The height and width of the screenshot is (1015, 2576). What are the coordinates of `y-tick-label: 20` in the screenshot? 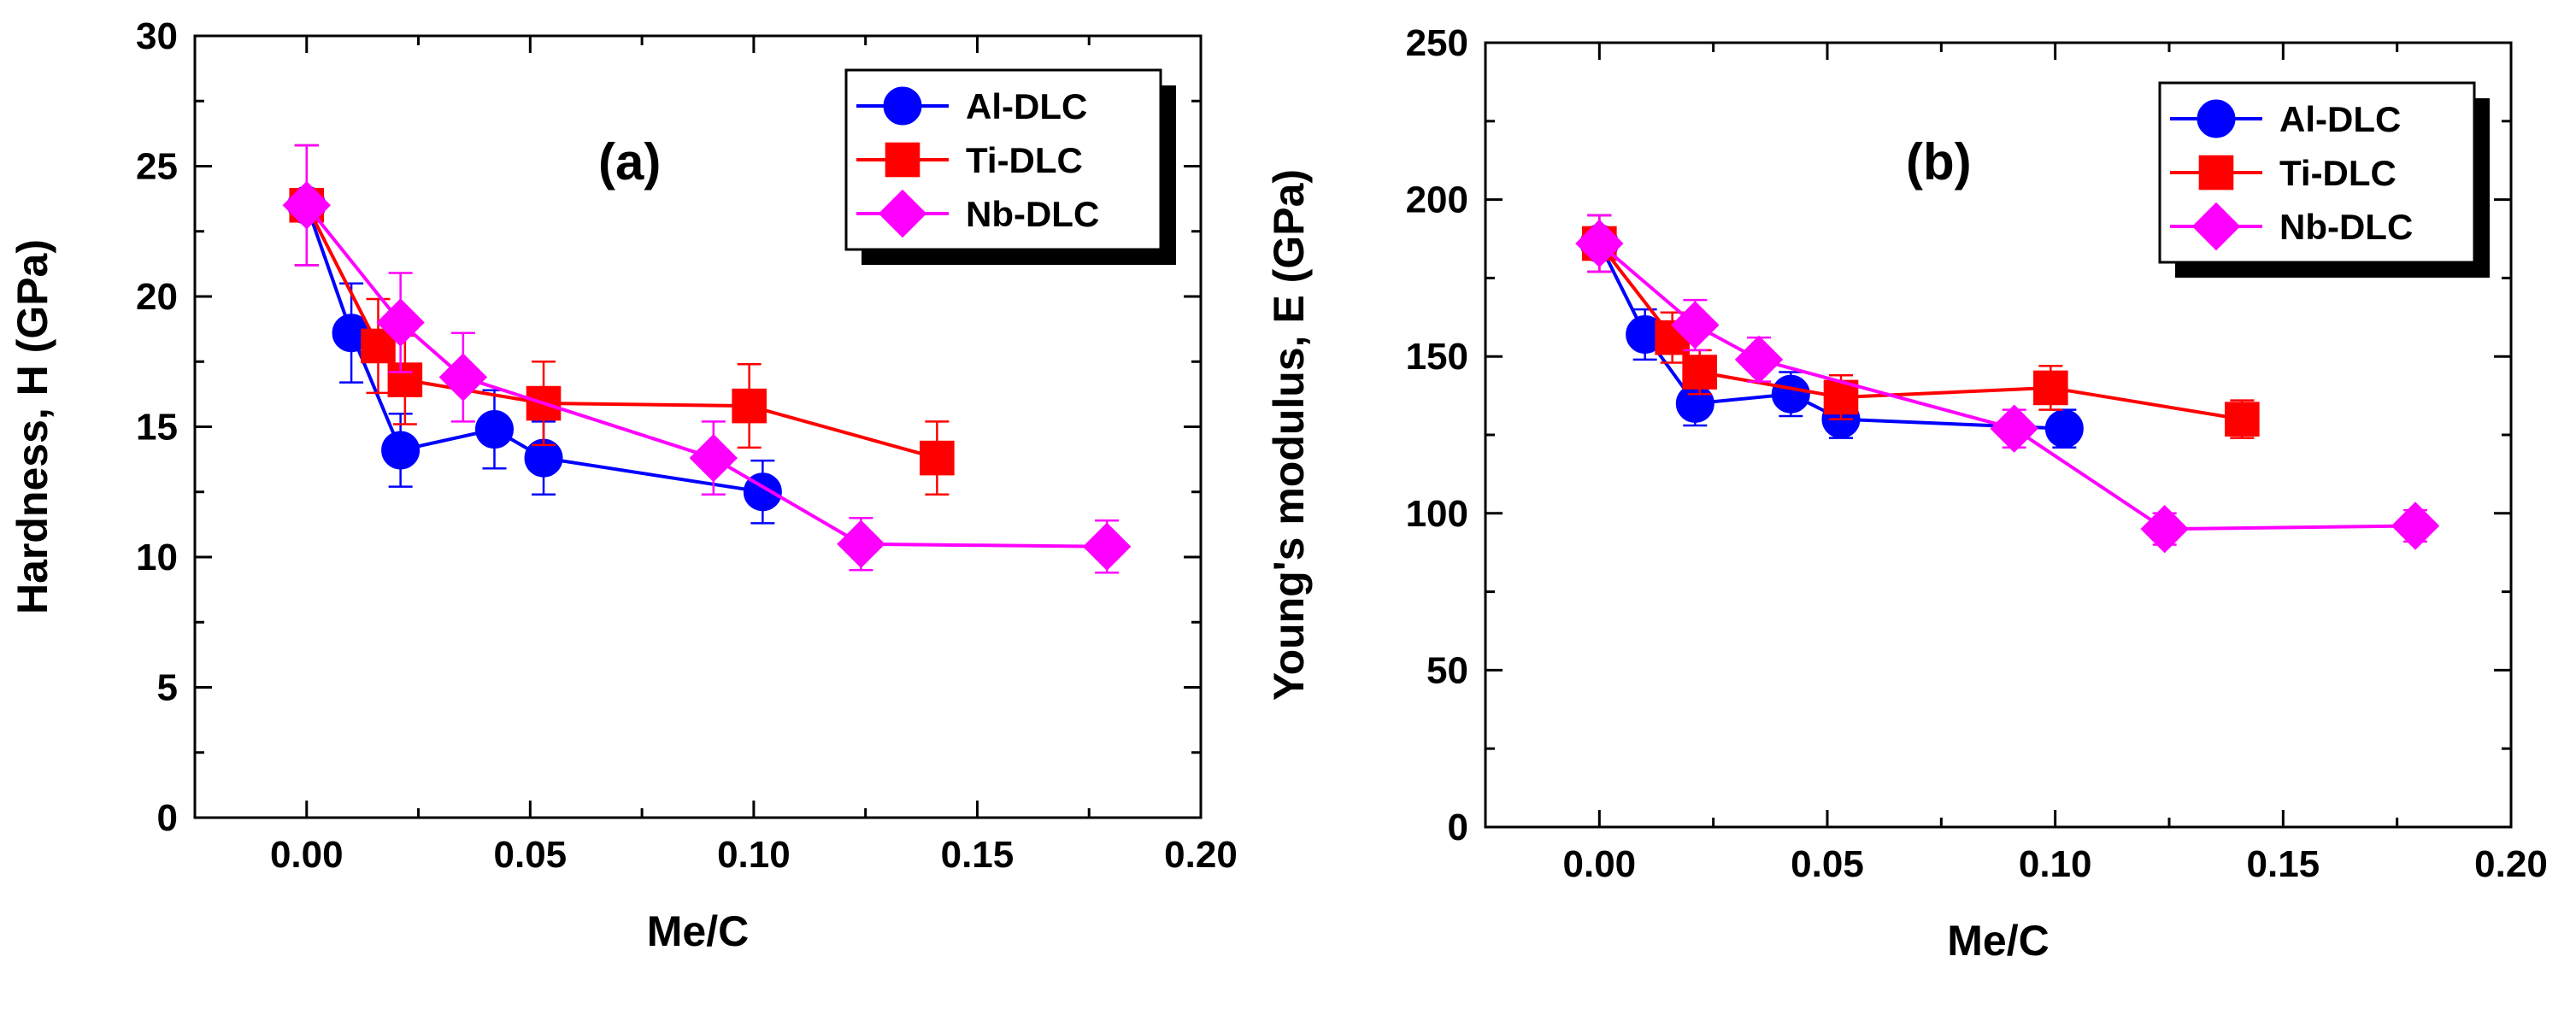 It's located at (157, 297).